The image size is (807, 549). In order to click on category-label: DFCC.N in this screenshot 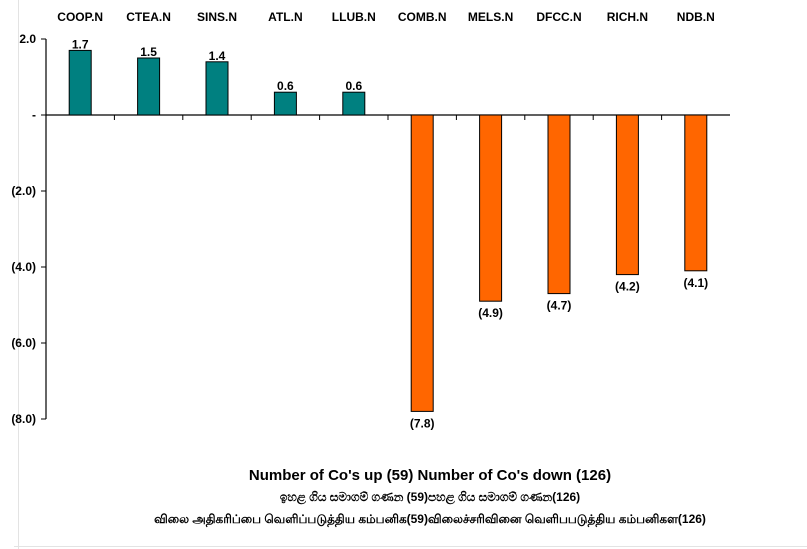, I will do `click(558, 17)`.